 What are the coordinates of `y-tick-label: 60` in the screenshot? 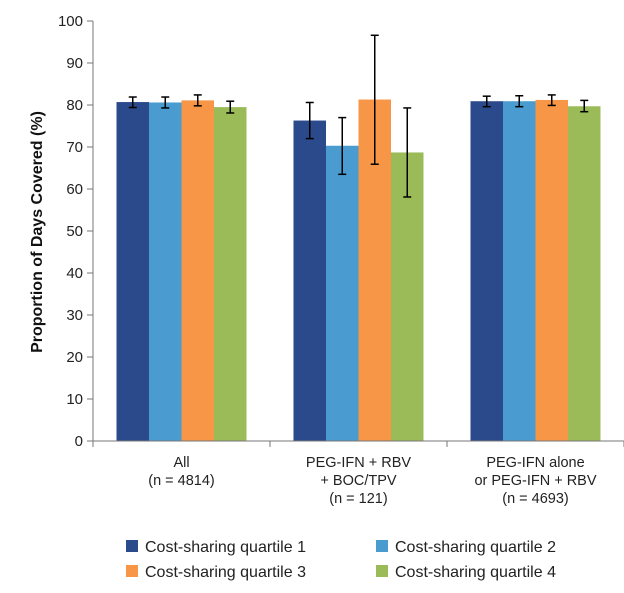 It's located at (74, 189).